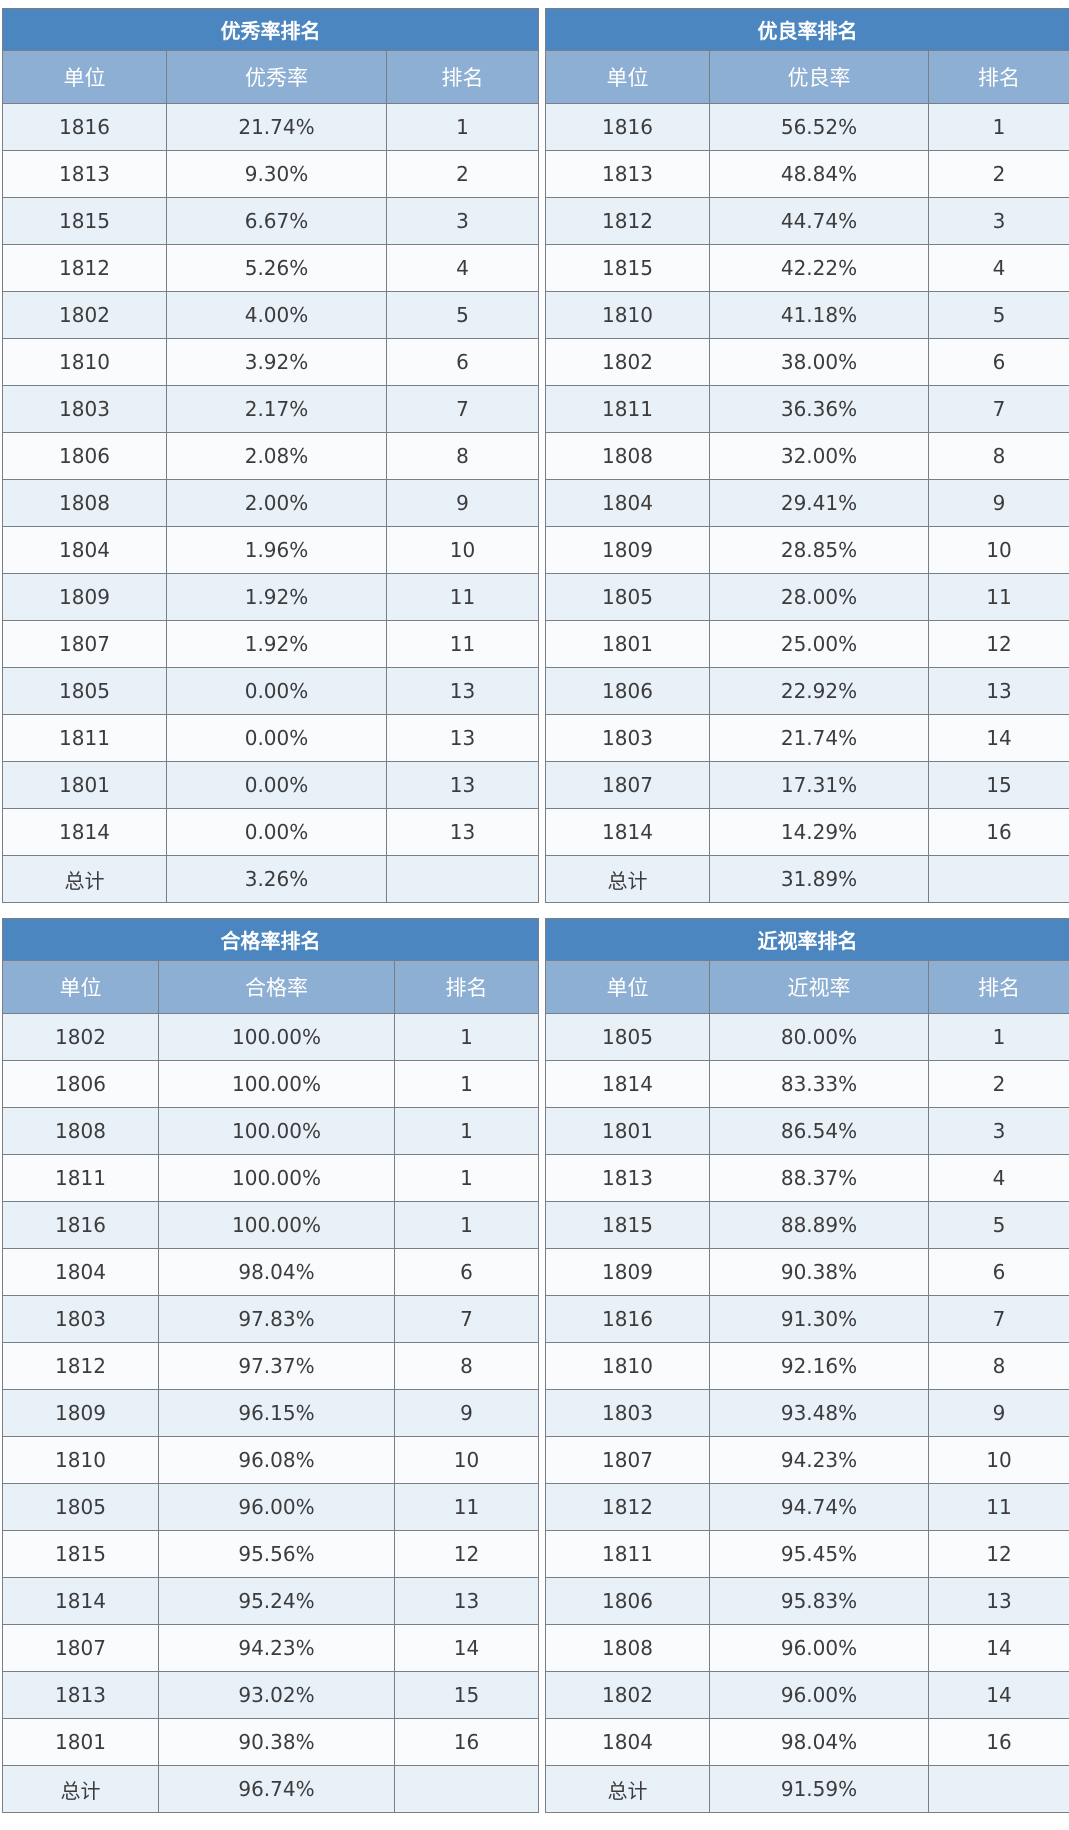 The width and height of the screenshot is (1069, 1830). I want to click on table-row: 1803 21.74% 14, so click(807, 738).